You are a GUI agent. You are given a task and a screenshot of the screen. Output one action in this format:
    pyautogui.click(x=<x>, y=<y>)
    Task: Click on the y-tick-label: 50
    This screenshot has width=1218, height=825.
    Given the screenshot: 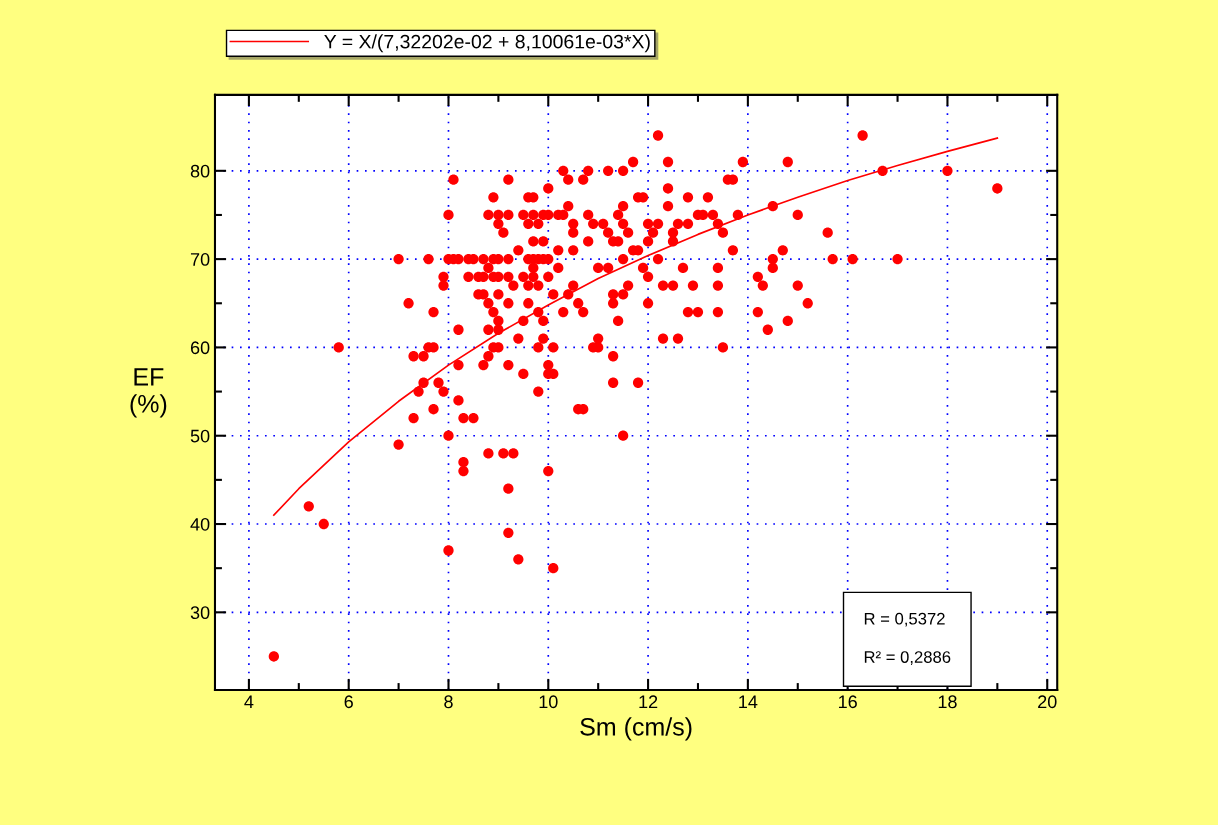 What is the action you would take?
    pyautogui.click(x=200, y=436)
    